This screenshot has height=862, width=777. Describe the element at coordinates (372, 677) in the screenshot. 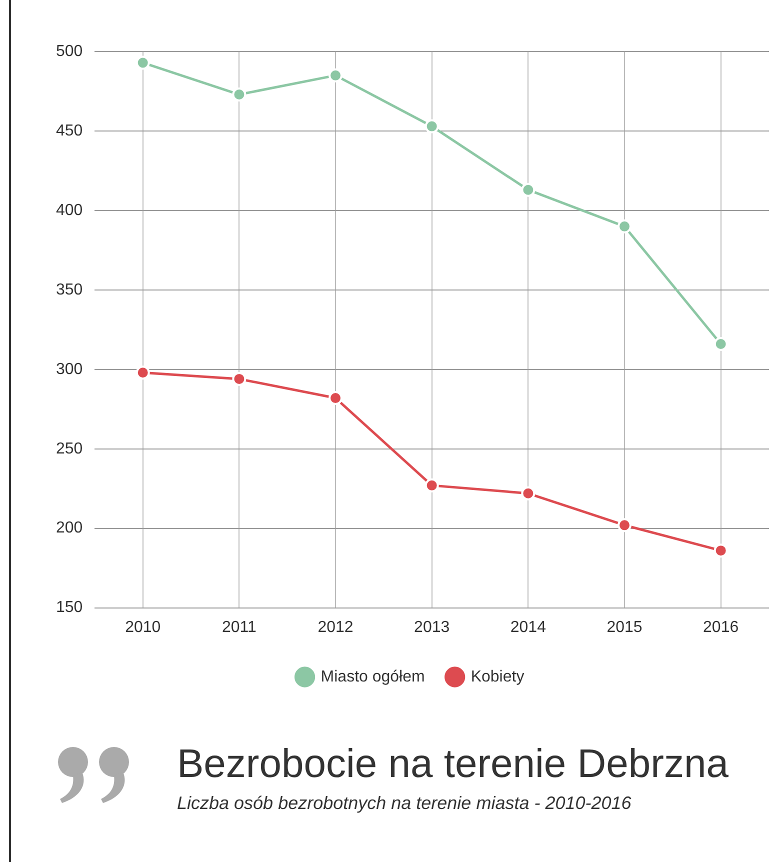

I see `legend-label: Miasto ogółem` at that location.